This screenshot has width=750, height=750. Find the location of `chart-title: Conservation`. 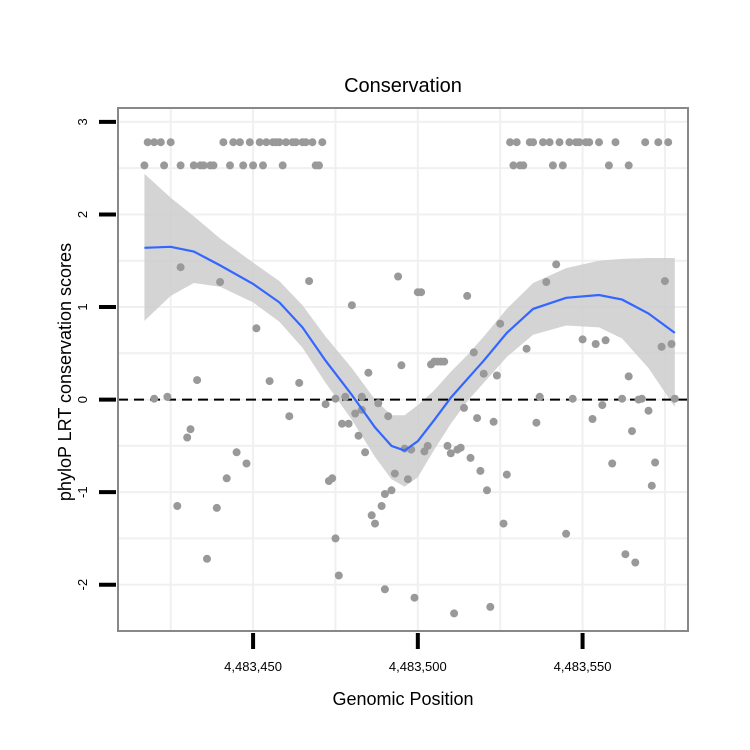

chart-title: Conservation is located at coordinates (403, 86).